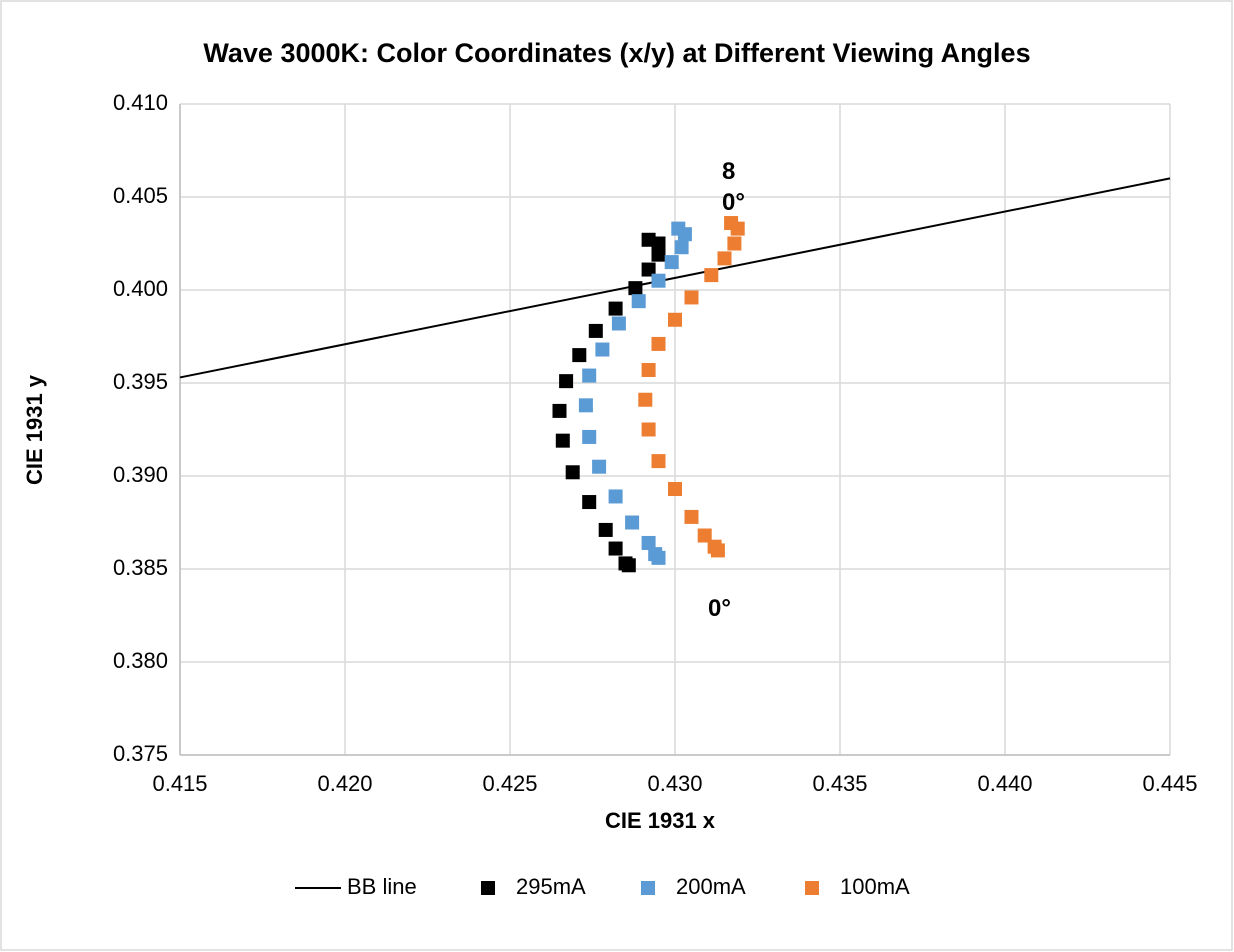 The width and height of the screenshot is (1234, 952). Describe the element at coordinates (382, 886) in the screenshot. I see `legend-label: BB line` at that location.